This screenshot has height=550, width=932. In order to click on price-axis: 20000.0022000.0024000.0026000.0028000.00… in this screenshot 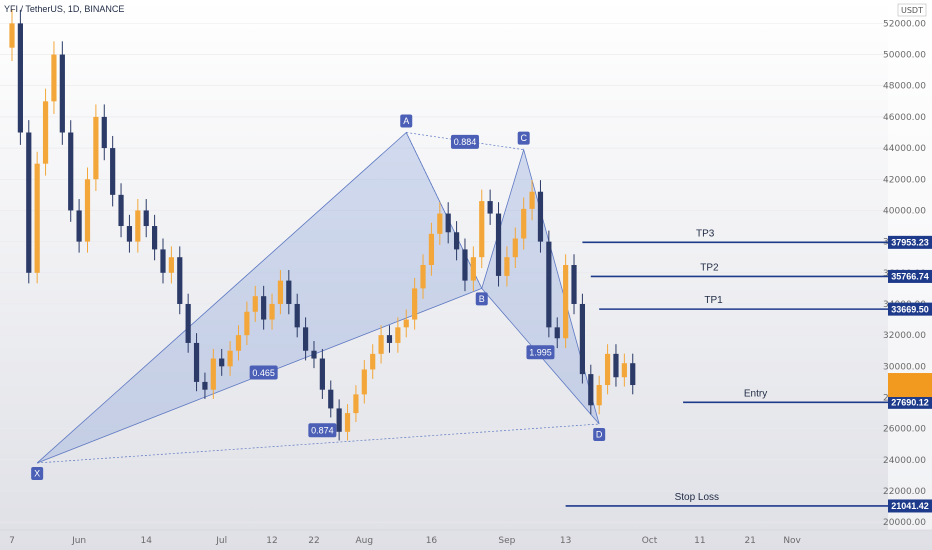, I will do `click(907, 265)`.